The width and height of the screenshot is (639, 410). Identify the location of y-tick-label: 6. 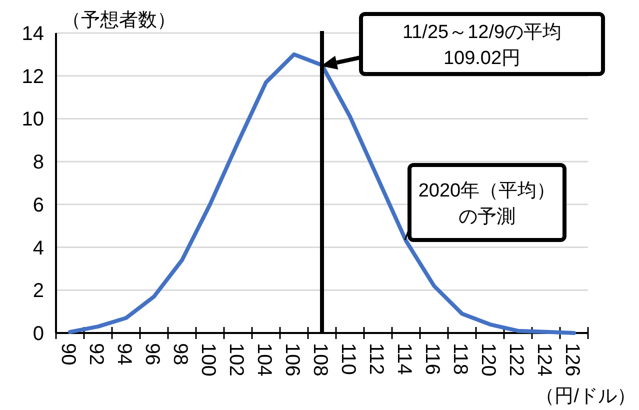
(38, 205).